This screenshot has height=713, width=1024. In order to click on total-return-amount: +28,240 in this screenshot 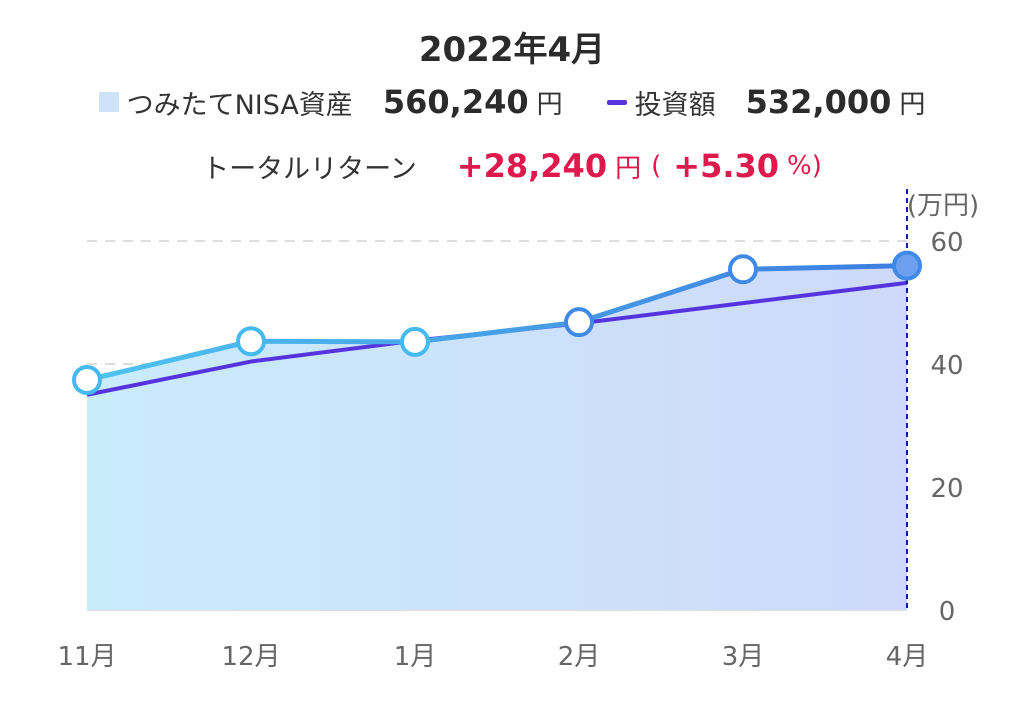, I will do `click(532, 166)`.